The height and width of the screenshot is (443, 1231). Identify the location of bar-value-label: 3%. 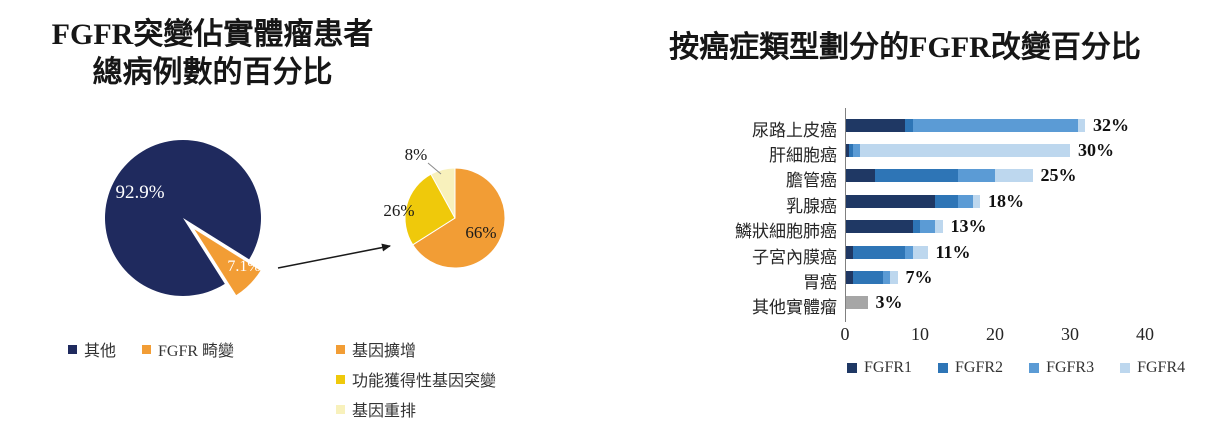
(889, 302).